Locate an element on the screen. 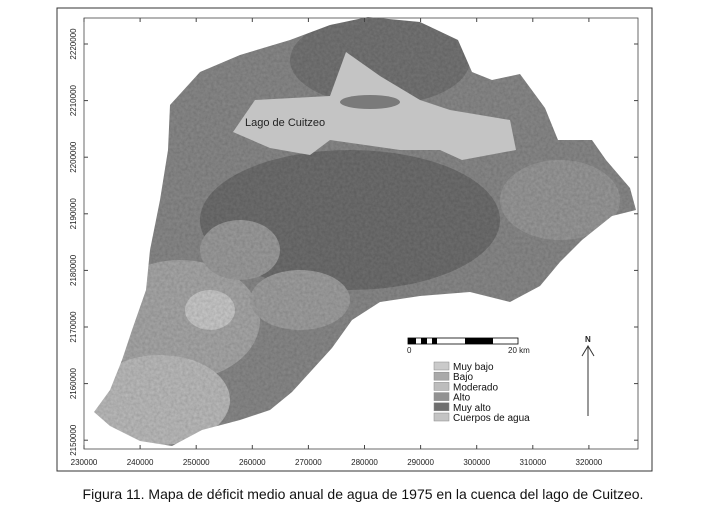 The width and height of the screenshot is (726, 514). x-tick-label: 320000 is located at coordinates (589, 462).